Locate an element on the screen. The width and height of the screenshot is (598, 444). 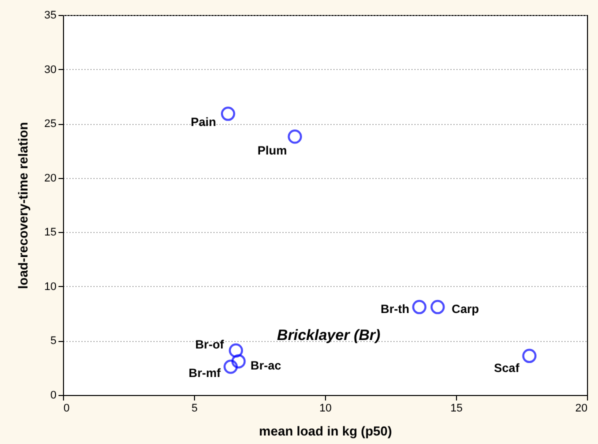
annotation: Br-ac is located at coordinates (266, 365).